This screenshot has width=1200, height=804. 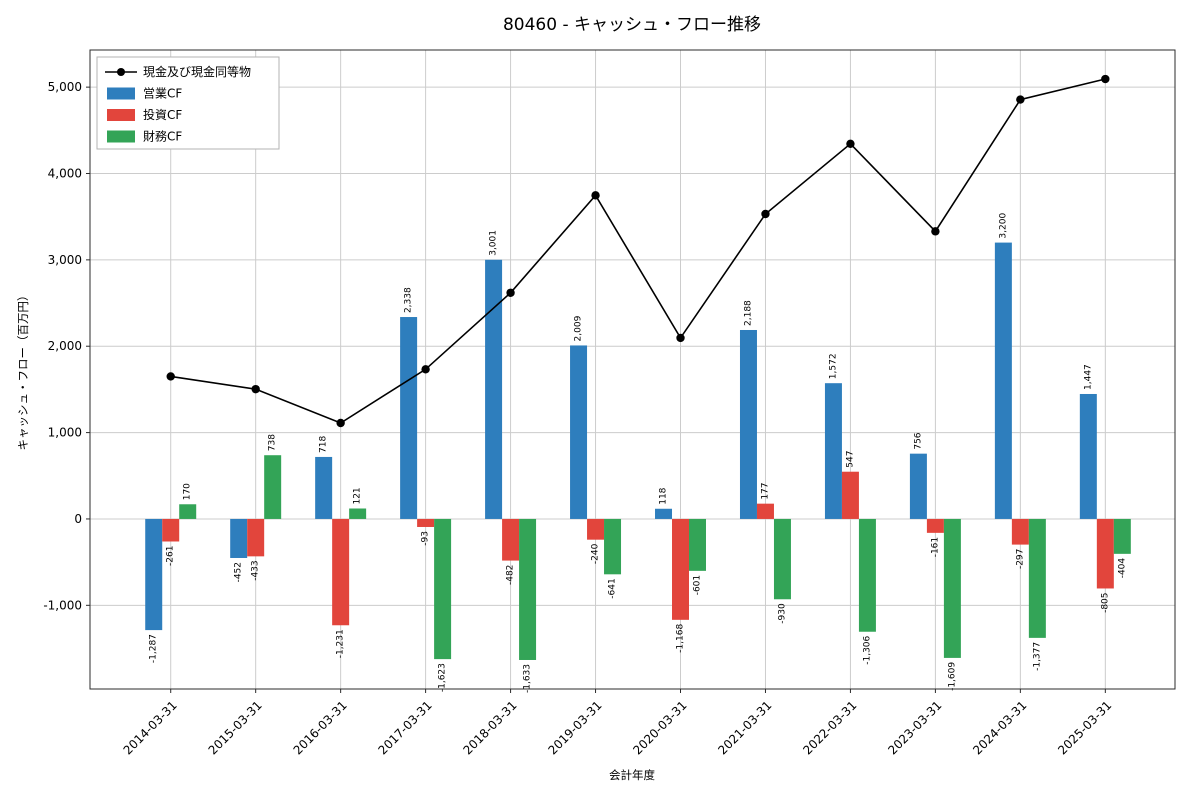 I want to click on bar-value-label: -1,609, so click(x=952, y=676).